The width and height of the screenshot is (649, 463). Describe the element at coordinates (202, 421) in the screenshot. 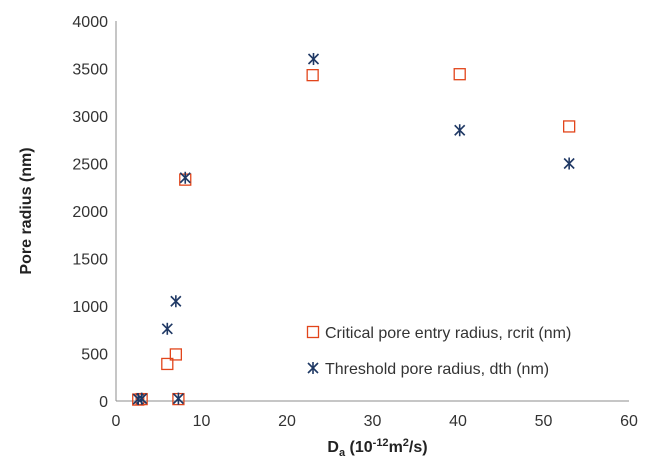

I see `x-tick-label: 10` at that location.